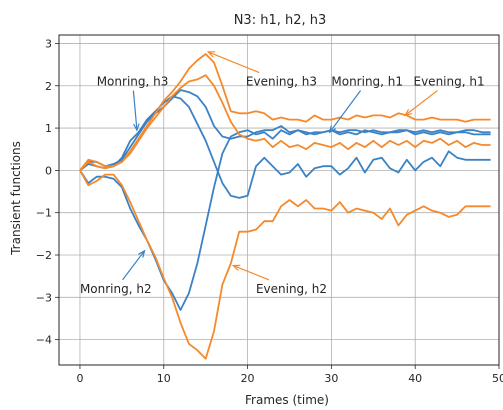 The width and height of the screenshot is (503, 410). What do you see at coordinates (164, 378) in the screenshot?
I see `x-tick-label: 10` at bounding box center [164, 378].